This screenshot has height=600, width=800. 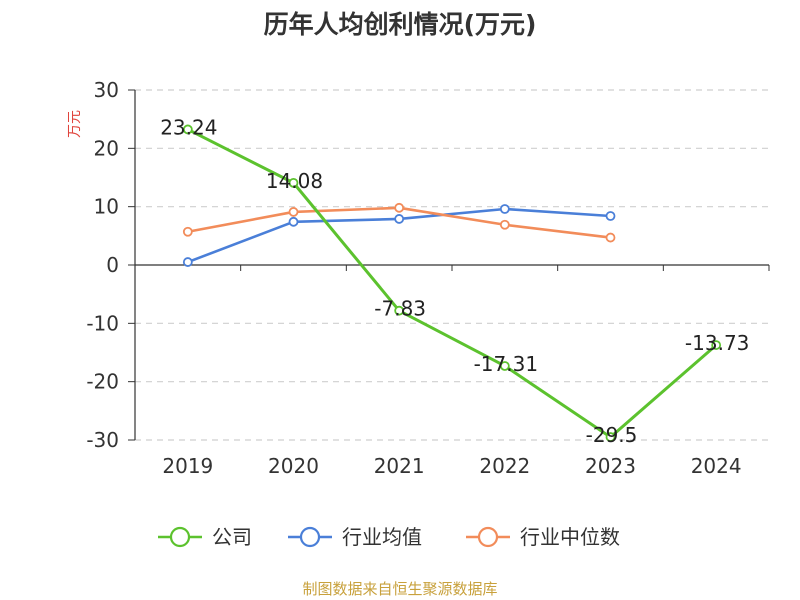 What do you see at coordinates (112, 265) in the screenshot?
I see `y-tick-label: 0` at bounding box center [112, 265].